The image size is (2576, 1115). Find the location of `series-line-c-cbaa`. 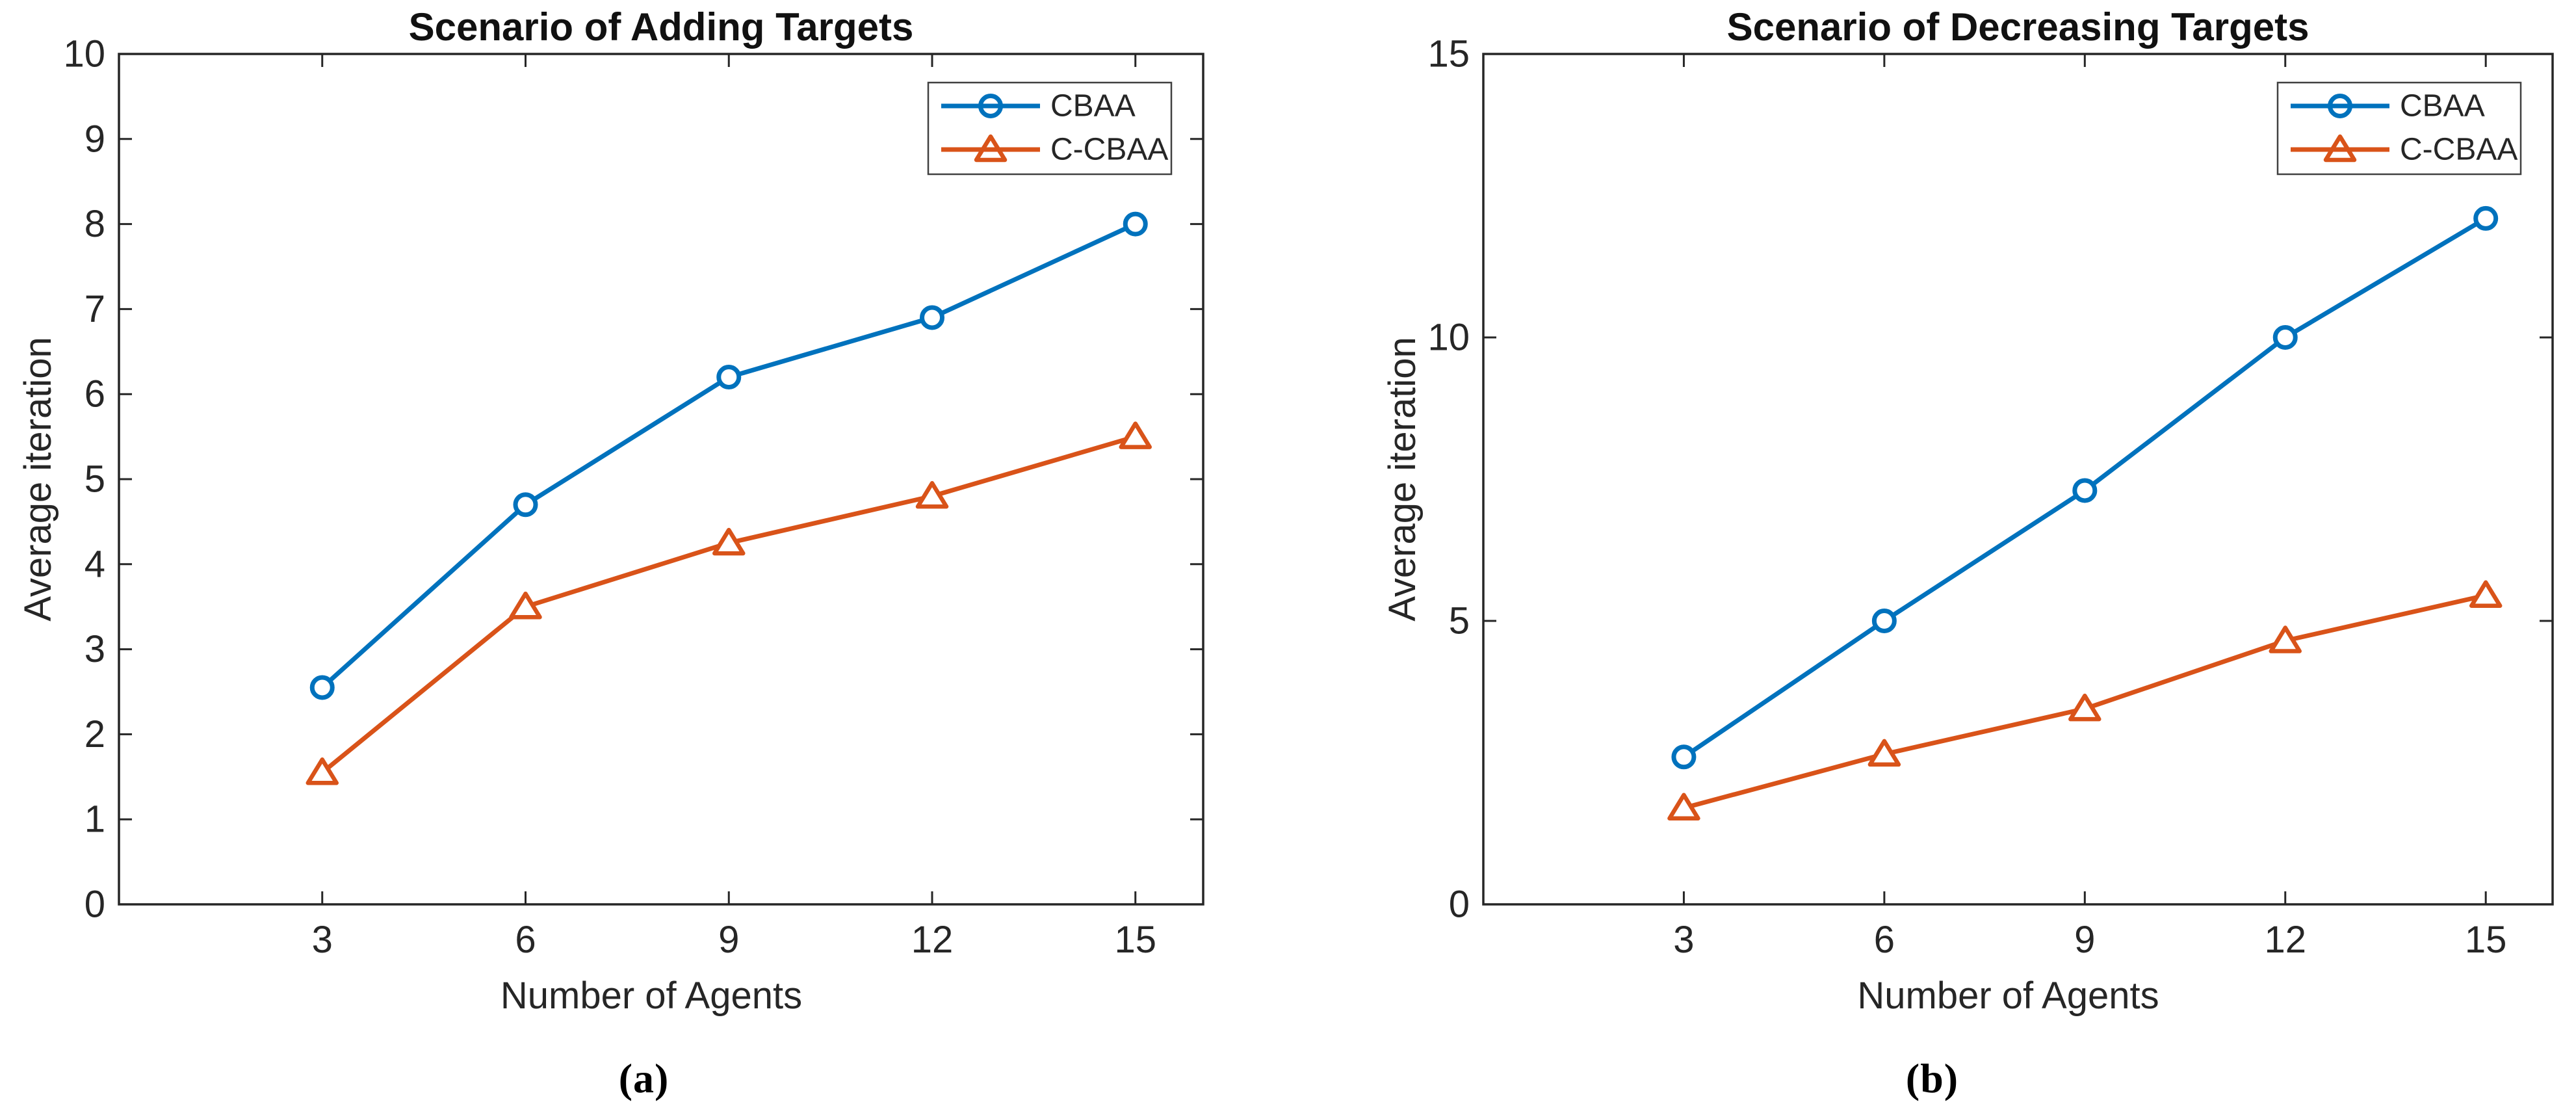

series-line-c-cbaa is located at coordinates (729, 604).